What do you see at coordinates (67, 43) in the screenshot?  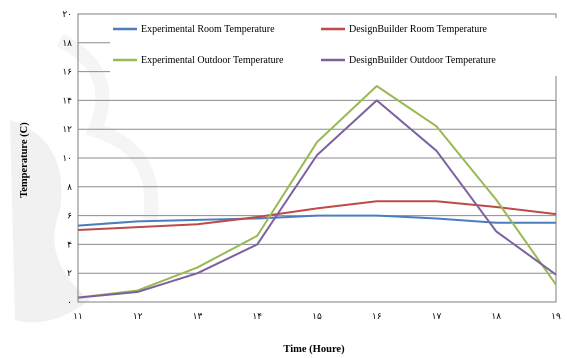 I see `y-tick-label-9: ۱۸` at bounding box center [67, 43].